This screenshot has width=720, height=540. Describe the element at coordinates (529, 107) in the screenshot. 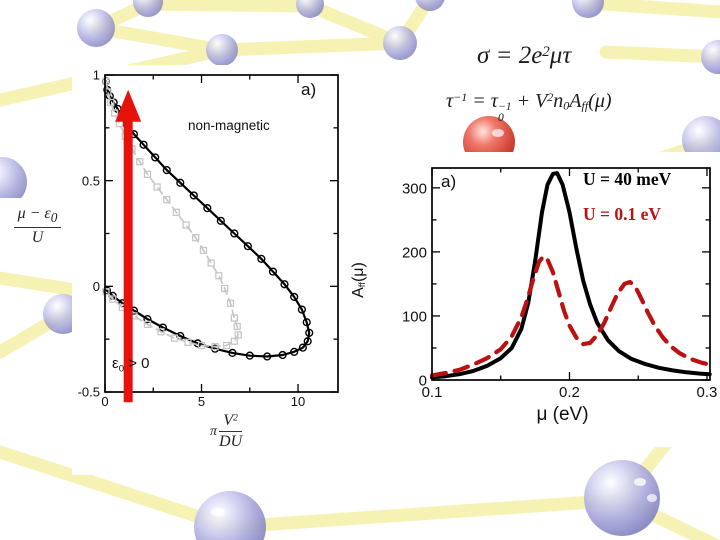

I see `equation-scattering-rate: τ−1 = τ −1 0 + V2n0Aff(μ)` at that location.